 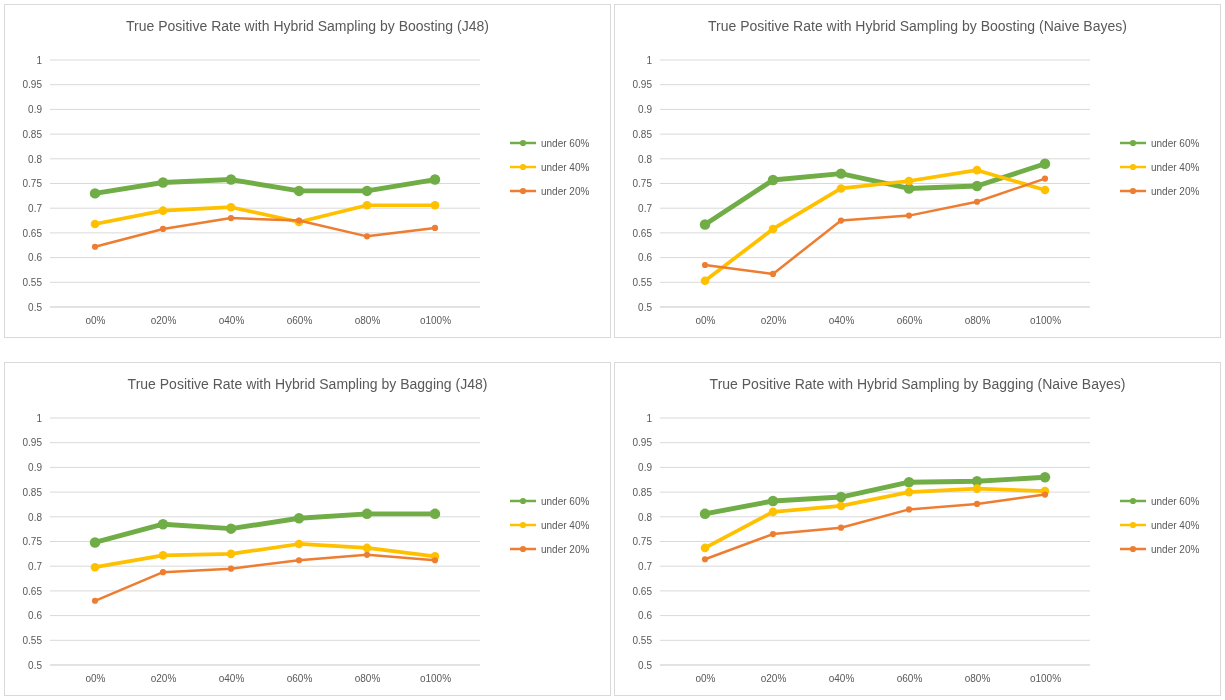 I want to click on x-tick-label: o60%, so click(x=909, y=679).